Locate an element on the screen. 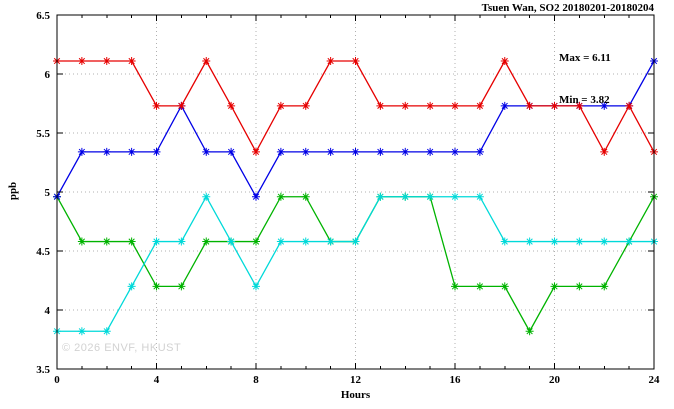 This screenshot has height=409, width=674. max-value-label: Max = 6.11 is located at coordinates (585, 58).